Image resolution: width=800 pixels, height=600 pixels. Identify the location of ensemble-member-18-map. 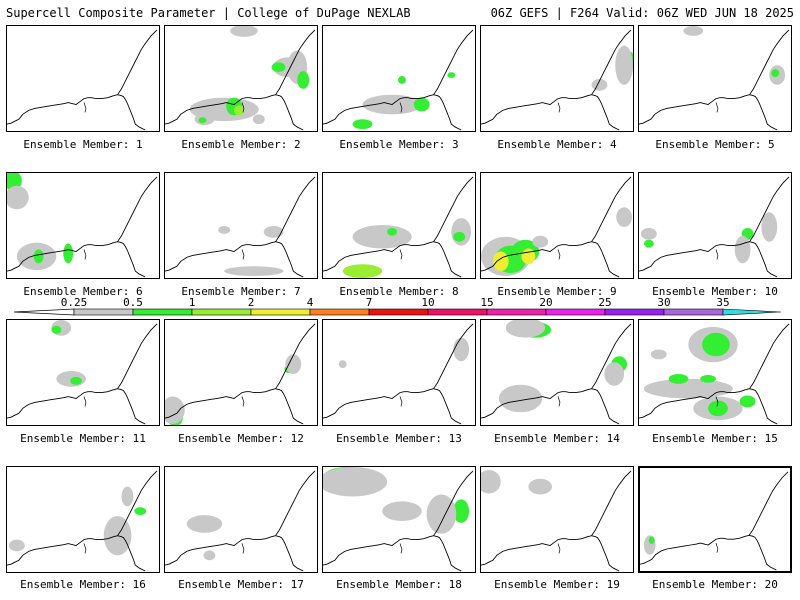
(399, 519).